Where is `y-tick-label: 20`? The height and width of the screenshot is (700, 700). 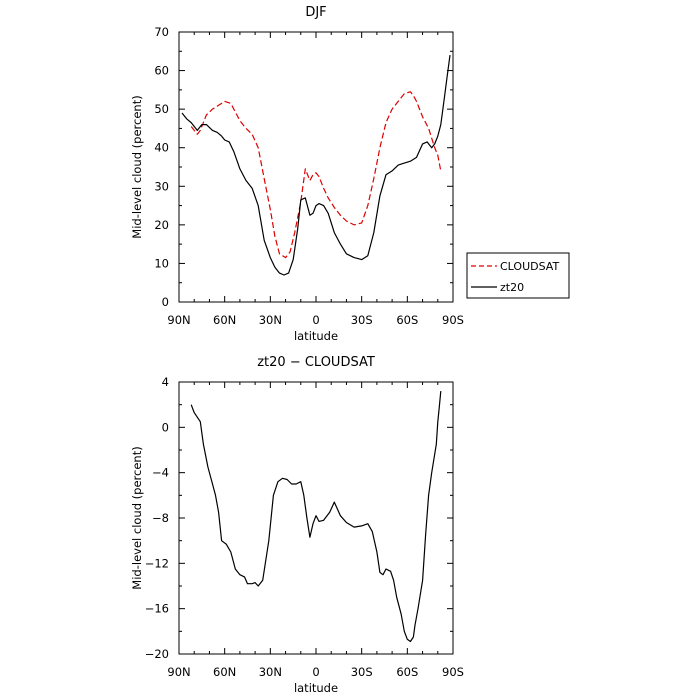
y-tick-label: 20 is located at coordinates (161, 225).